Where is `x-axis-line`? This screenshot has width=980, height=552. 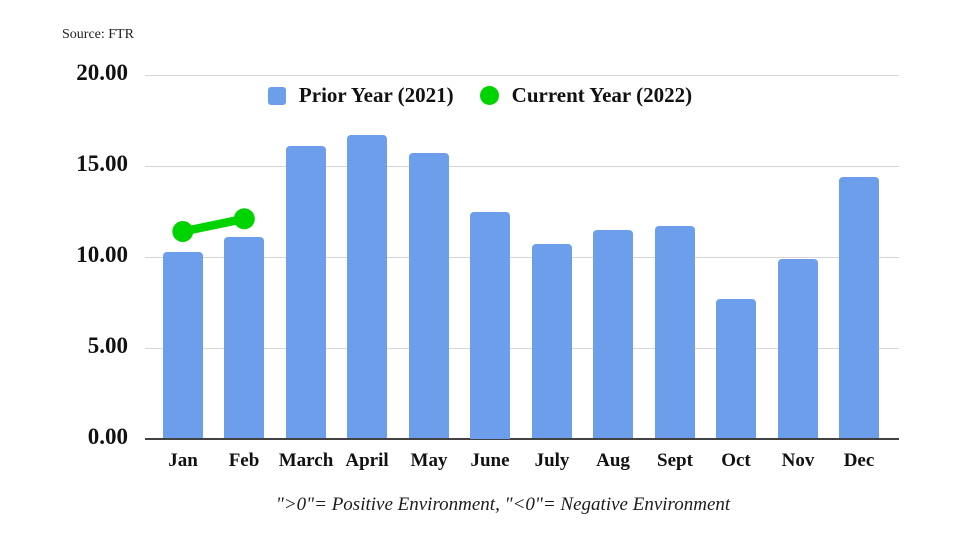
x-axis-line is located at coordinates (522, 439).